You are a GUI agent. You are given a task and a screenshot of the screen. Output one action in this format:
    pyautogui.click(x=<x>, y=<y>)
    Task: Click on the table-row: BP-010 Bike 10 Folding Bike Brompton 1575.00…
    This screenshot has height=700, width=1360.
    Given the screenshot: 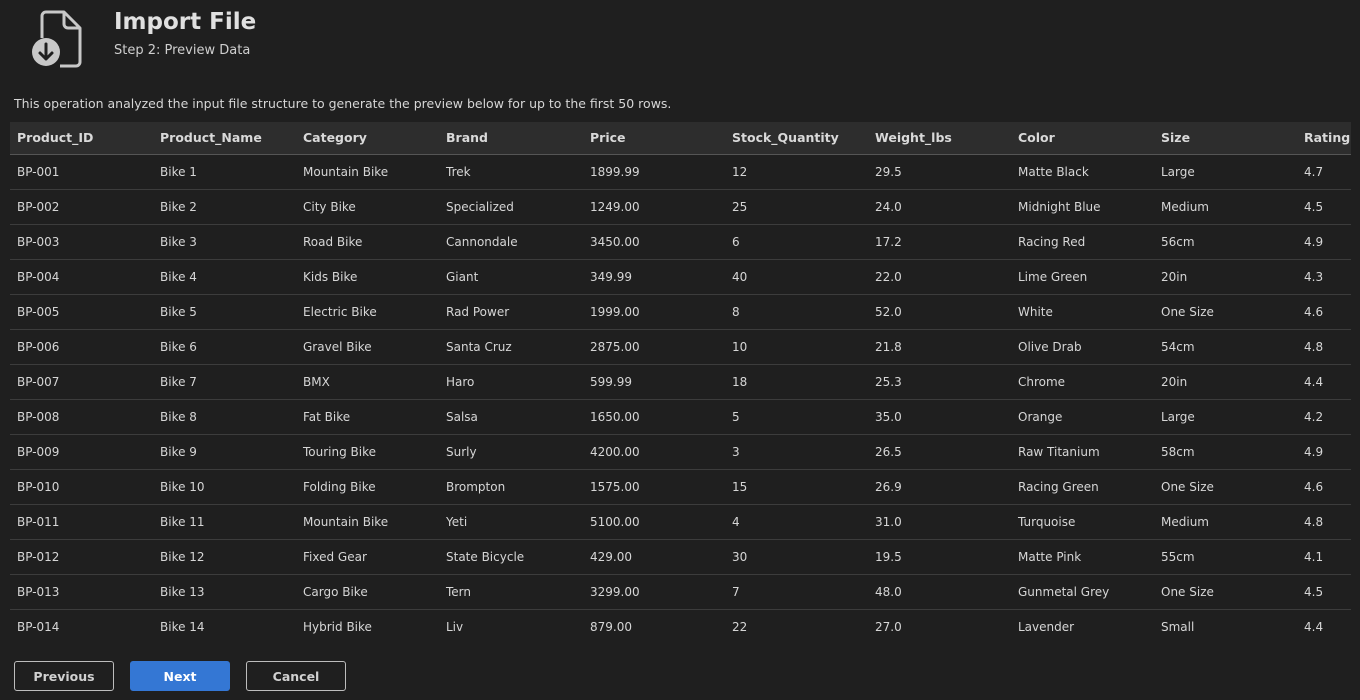 What is the action you would take?
    pyautogui.click(x=680, y=487)
    